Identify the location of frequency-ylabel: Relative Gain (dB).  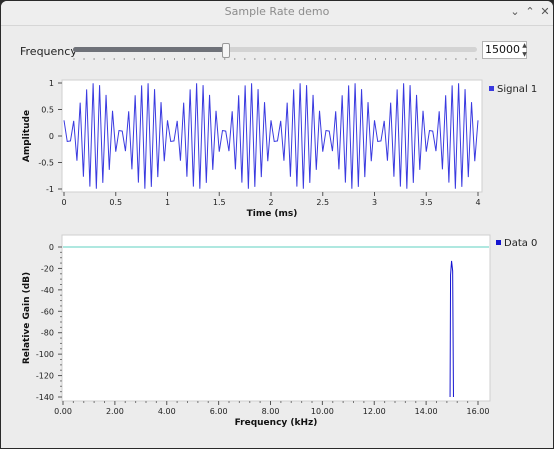
(27, 318).